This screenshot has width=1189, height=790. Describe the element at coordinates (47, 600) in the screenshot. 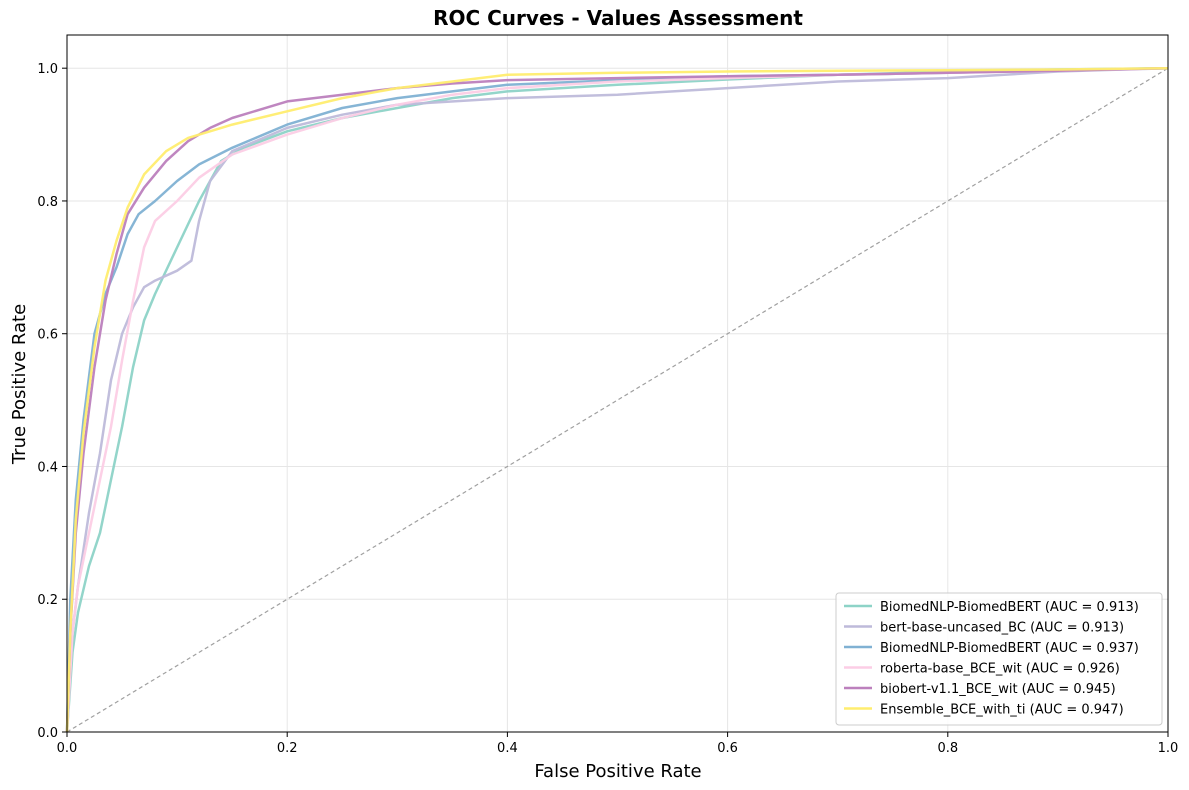

I see `y-tick-label: 0.2` at that location.